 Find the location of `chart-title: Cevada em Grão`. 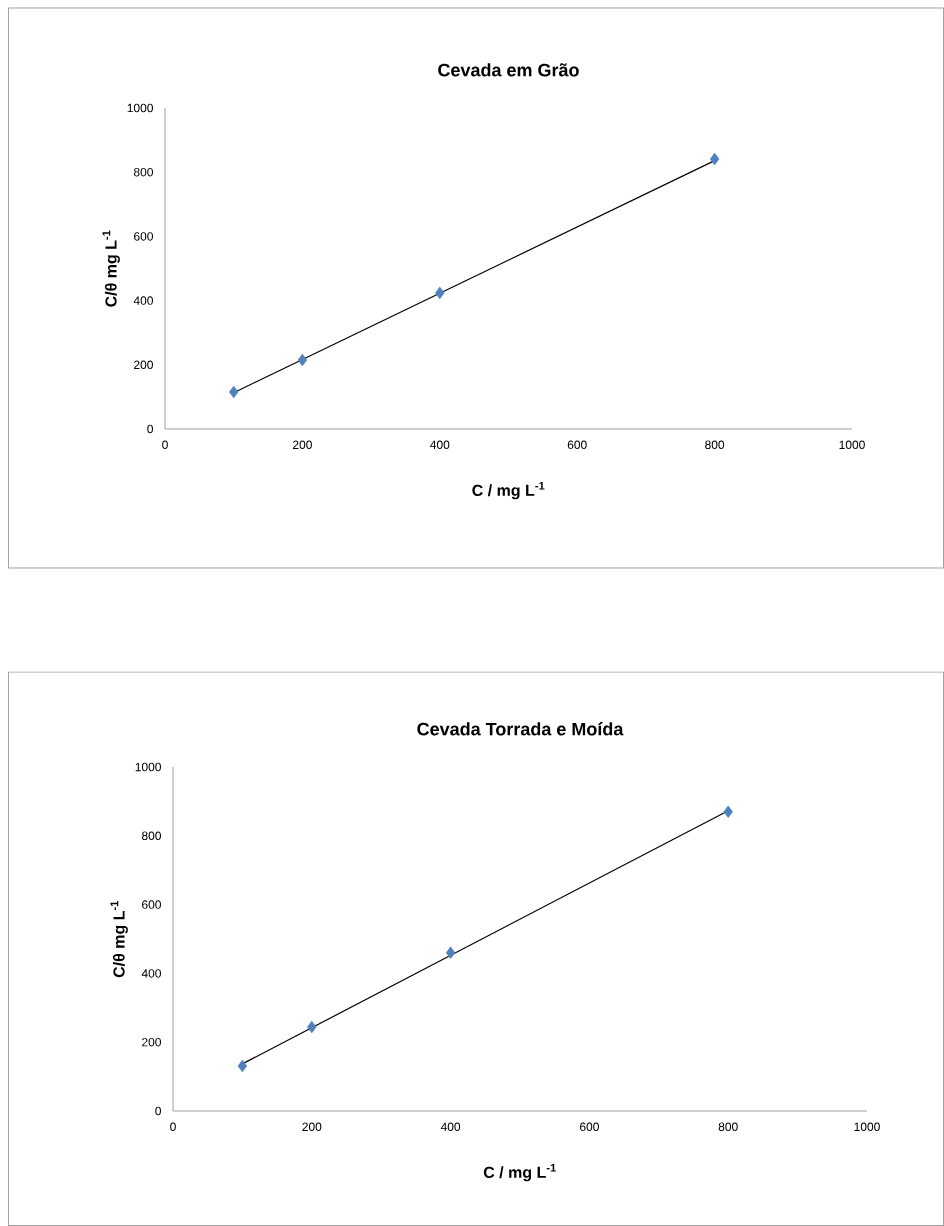

chart-title: Cevada em Grão is located at coordinates (508, 70).